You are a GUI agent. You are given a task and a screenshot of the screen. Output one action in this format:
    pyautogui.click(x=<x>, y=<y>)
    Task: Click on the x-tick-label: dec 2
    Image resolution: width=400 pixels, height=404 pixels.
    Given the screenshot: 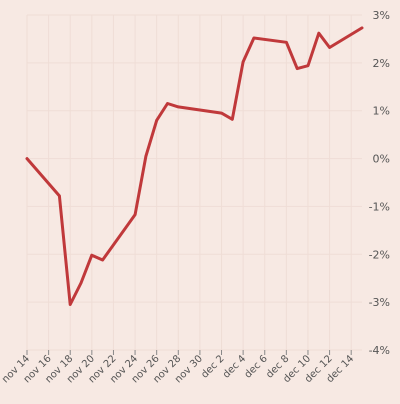 What is the action you would take?
    pyautogui.click(x=212, y=366)
    